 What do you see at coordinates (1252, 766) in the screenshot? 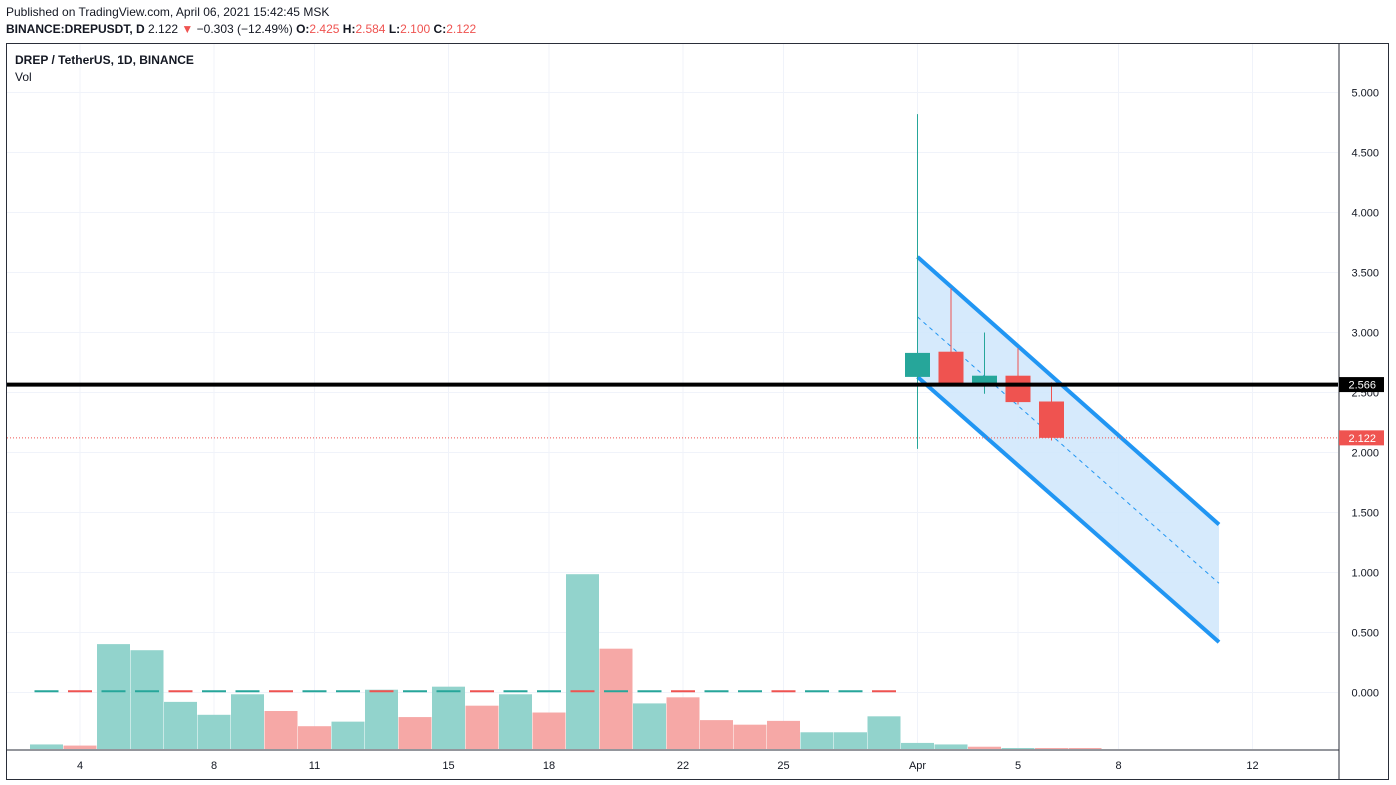
I see `time-tick-label: 12` at bounding box center [1252, 766].